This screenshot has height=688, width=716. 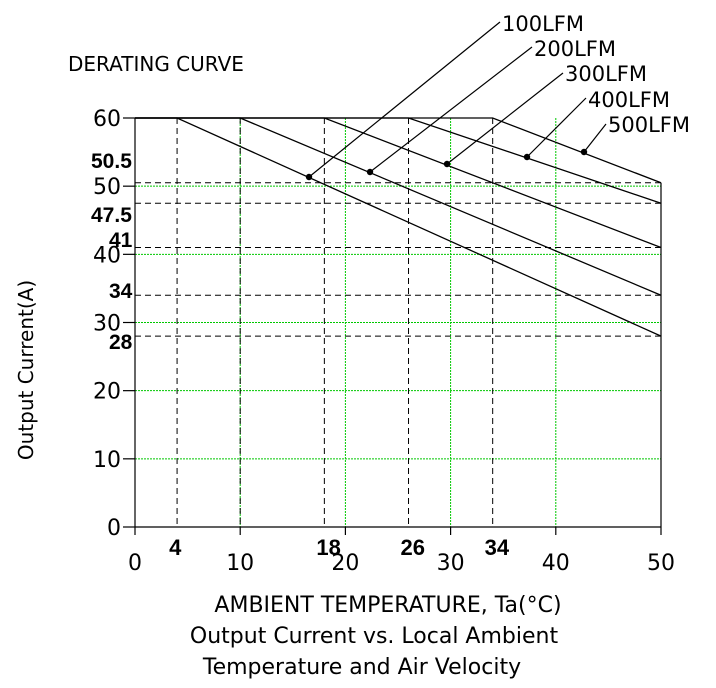 What do you see at coordinates (107, 119) in the screenshot?
I see `y-tick-label: 60` at bounding box center [107, 119].